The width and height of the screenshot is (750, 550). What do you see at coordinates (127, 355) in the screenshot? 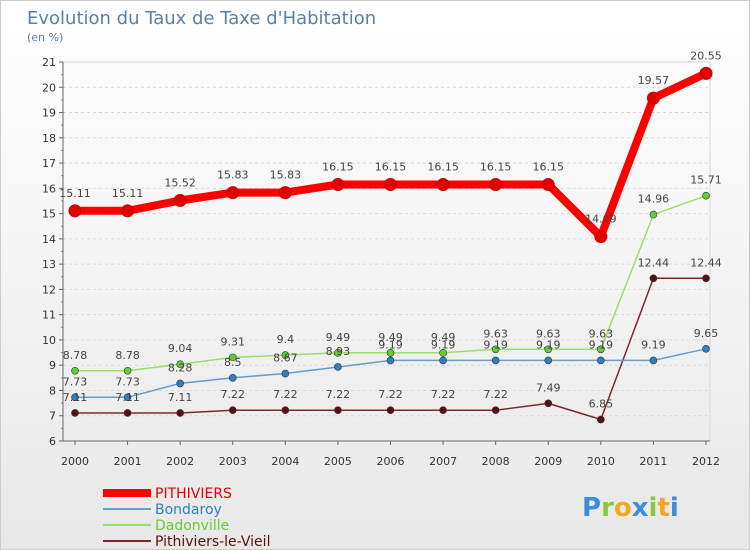
I see `data-label: 8.78` at bounding box center [127, 355].